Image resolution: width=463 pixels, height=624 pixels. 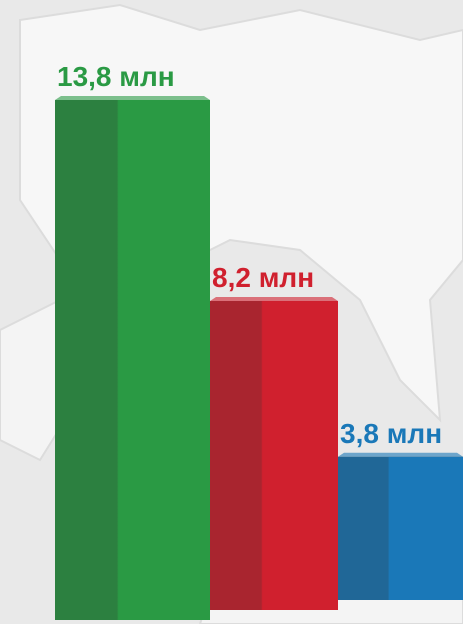 I want to click on value-label: 3,8 млн, so click(x=391, y=433).